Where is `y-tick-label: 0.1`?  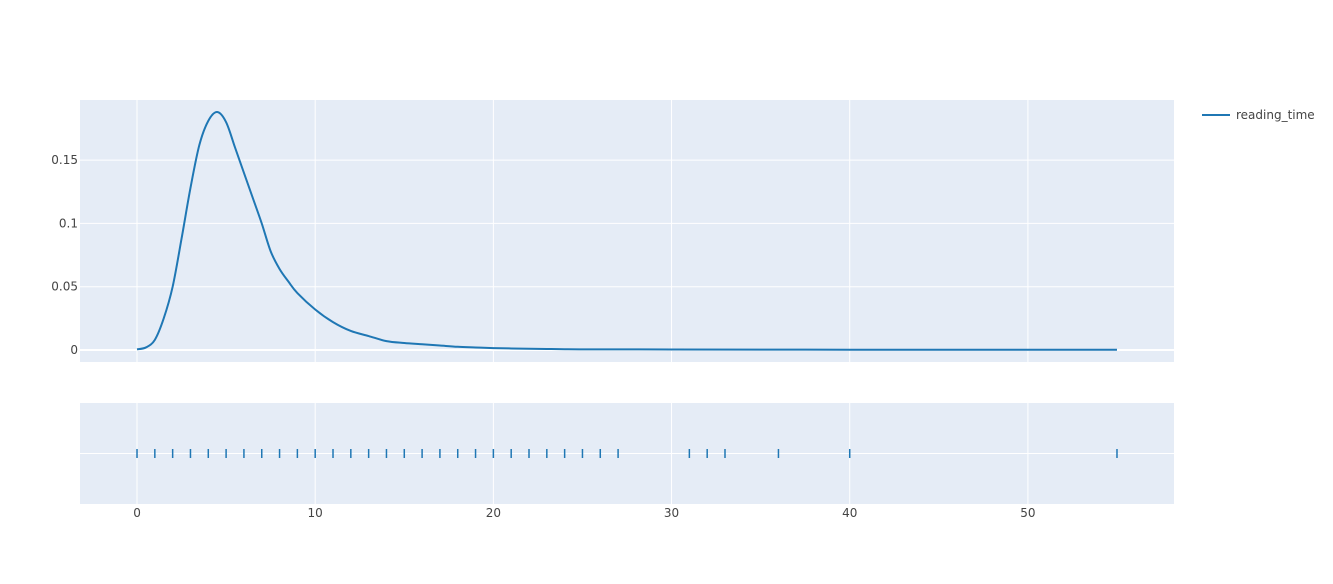 y-tick-label: 0.1 is located at coordinates (68, 223).